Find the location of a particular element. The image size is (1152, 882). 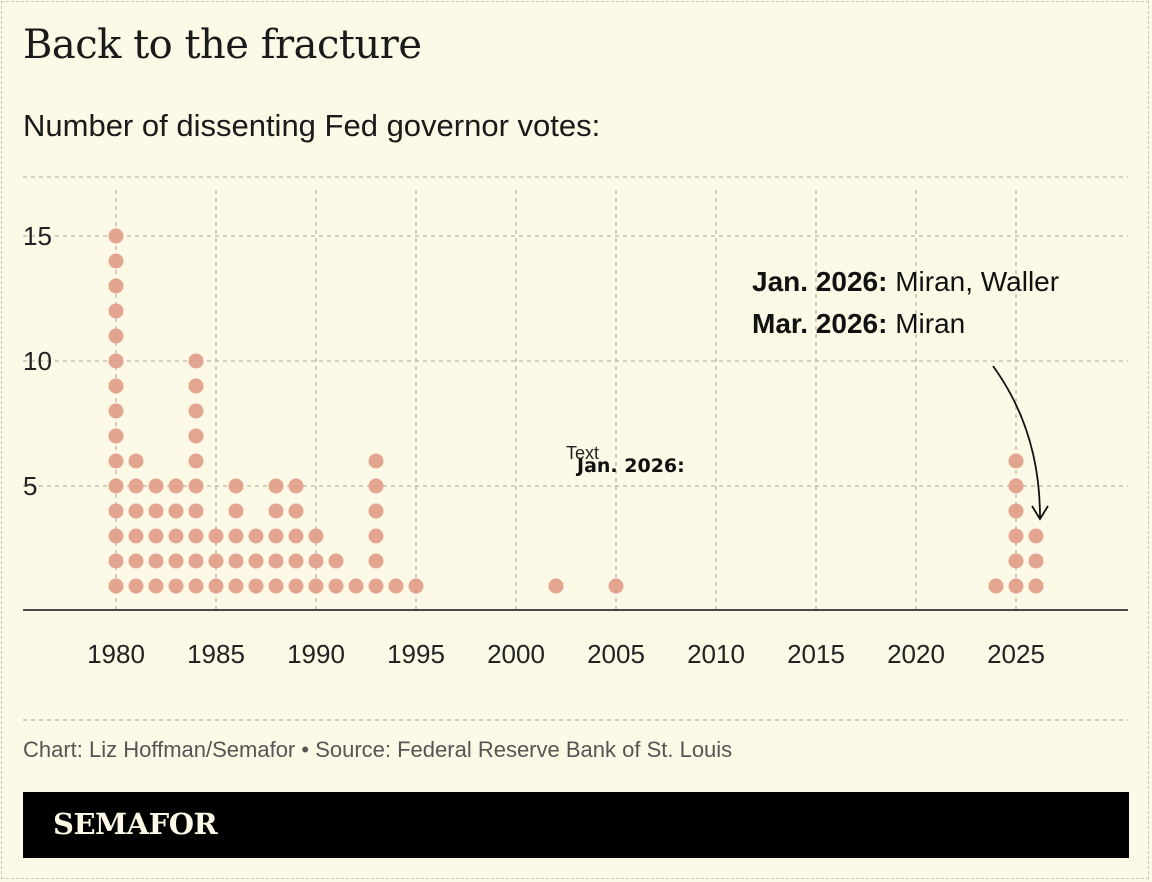

stray-date-label: Jan. 2026: is located at coordinates (630, 466).